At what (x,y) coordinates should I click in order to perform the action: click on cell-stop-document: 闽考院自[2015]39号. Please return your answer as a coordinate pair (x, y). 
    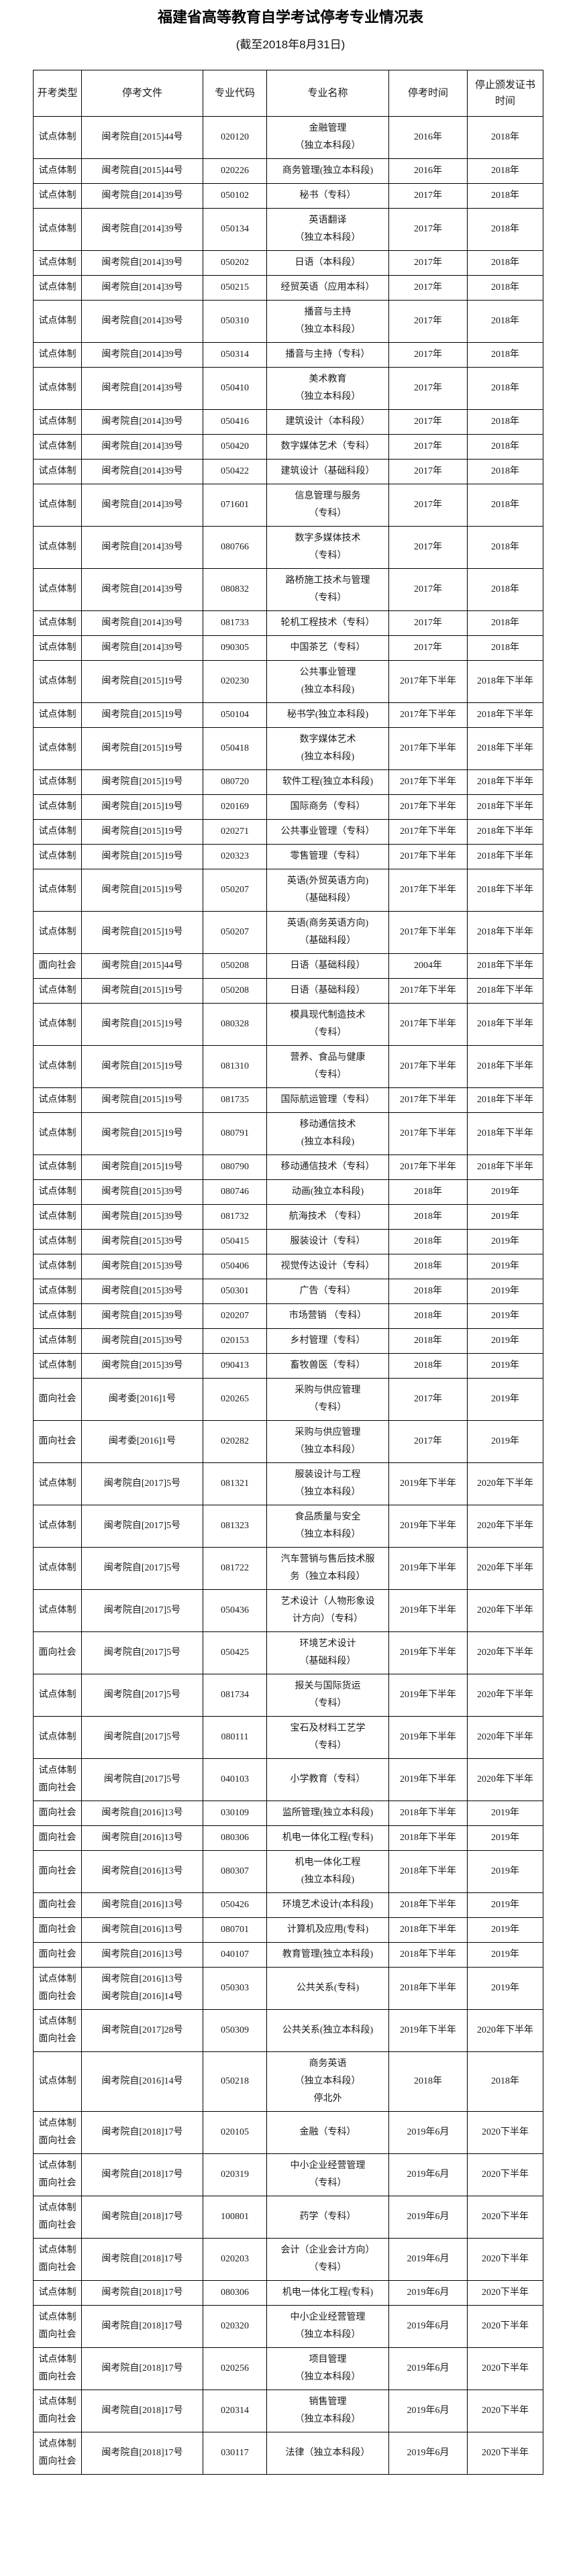
    Looking at the image, I should click on (142, 1341).